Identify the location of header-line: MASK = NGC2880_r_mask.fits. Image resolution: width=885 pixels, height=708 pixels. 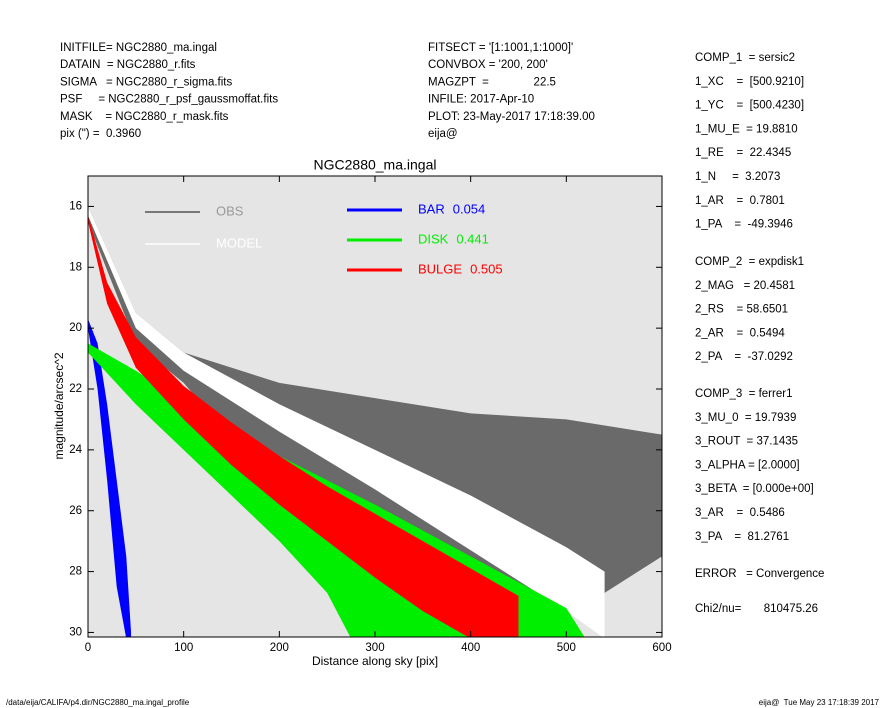
(144, 117).